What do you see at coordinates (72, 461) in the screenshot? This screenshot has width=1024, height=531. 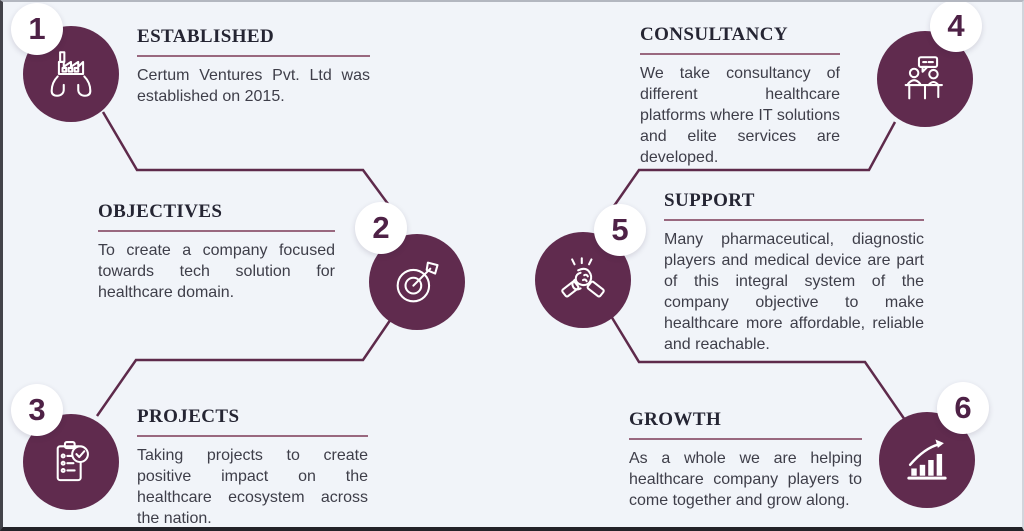 I see `clipboard-checklist-icon` at bounding box center [72, 461].